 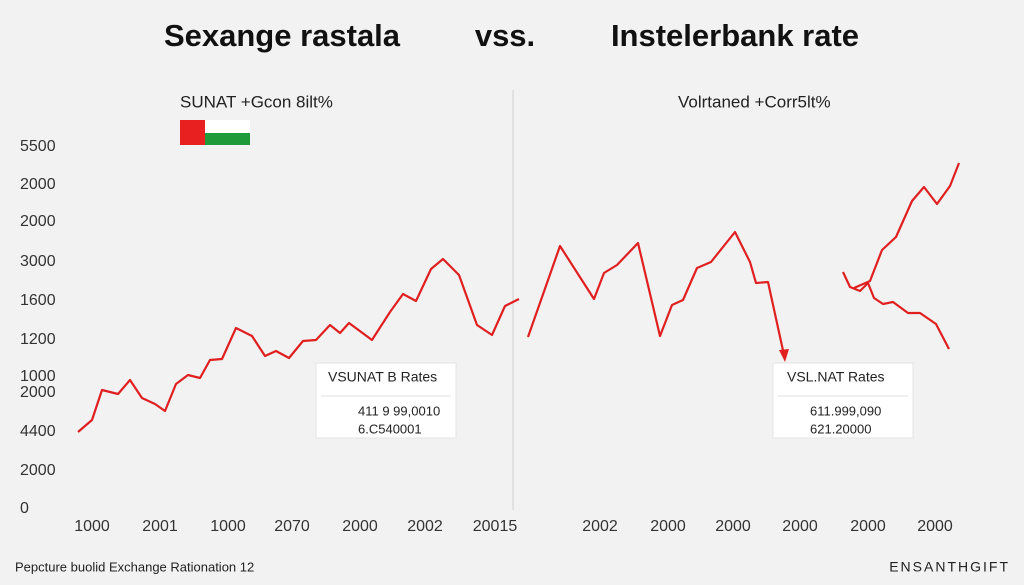 I want to click on legend-left: SUNAT +Gcon 8ilt%, so click(x=256, y=101).